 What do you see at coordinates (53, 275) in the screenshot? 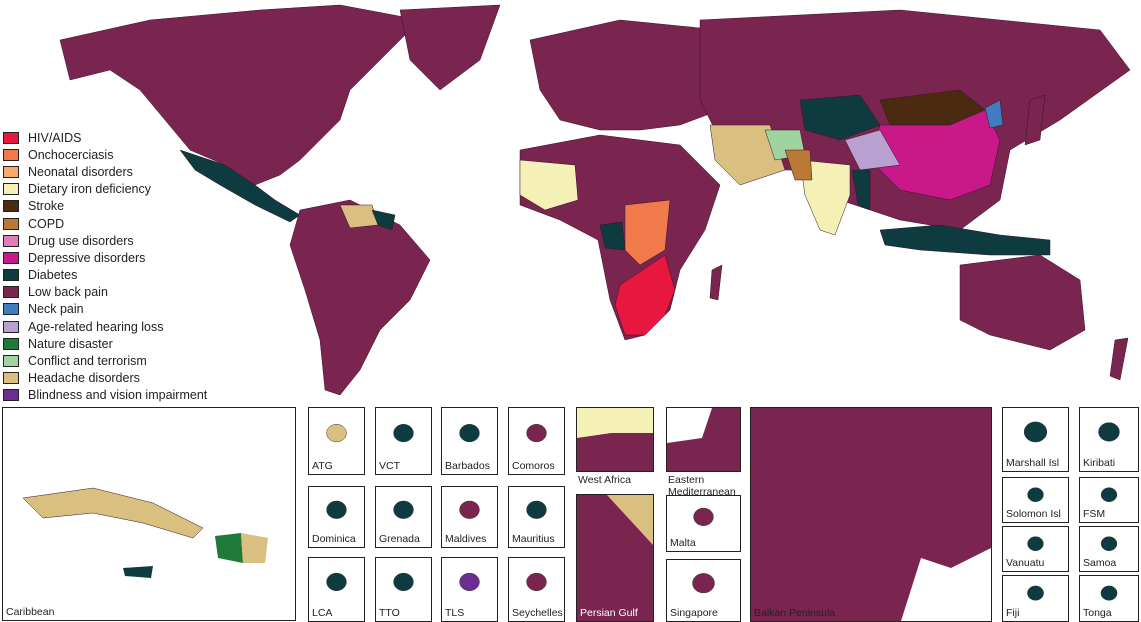
I see `legend-label: Diabetes` at bounding box center [53, 275].